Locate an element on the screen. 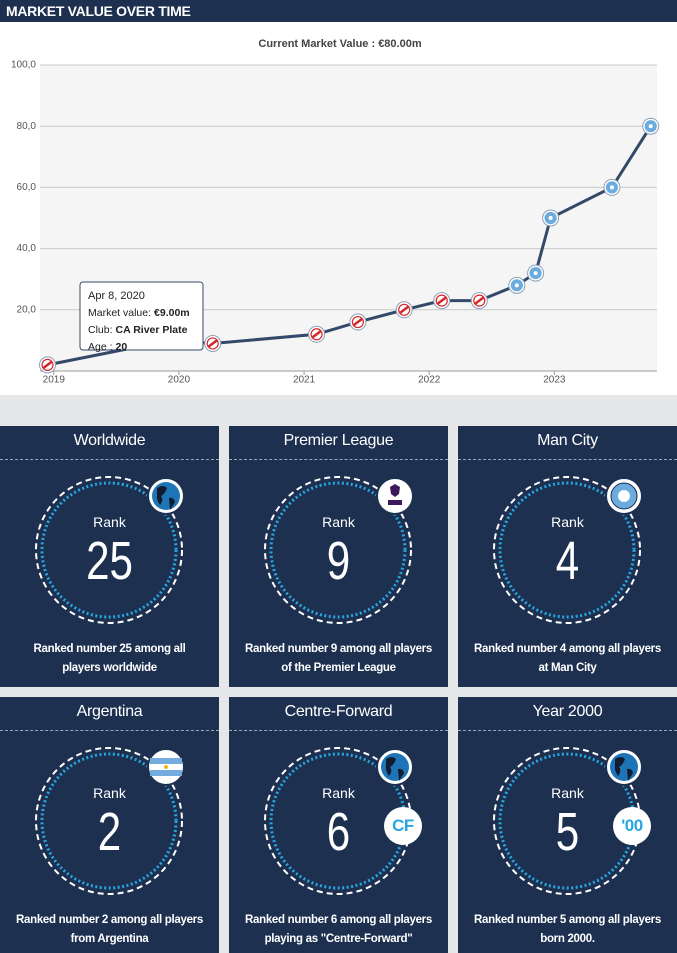 This screenshot has width=677, height=953. rank-number: 5 is located at coordinates (567, 832).